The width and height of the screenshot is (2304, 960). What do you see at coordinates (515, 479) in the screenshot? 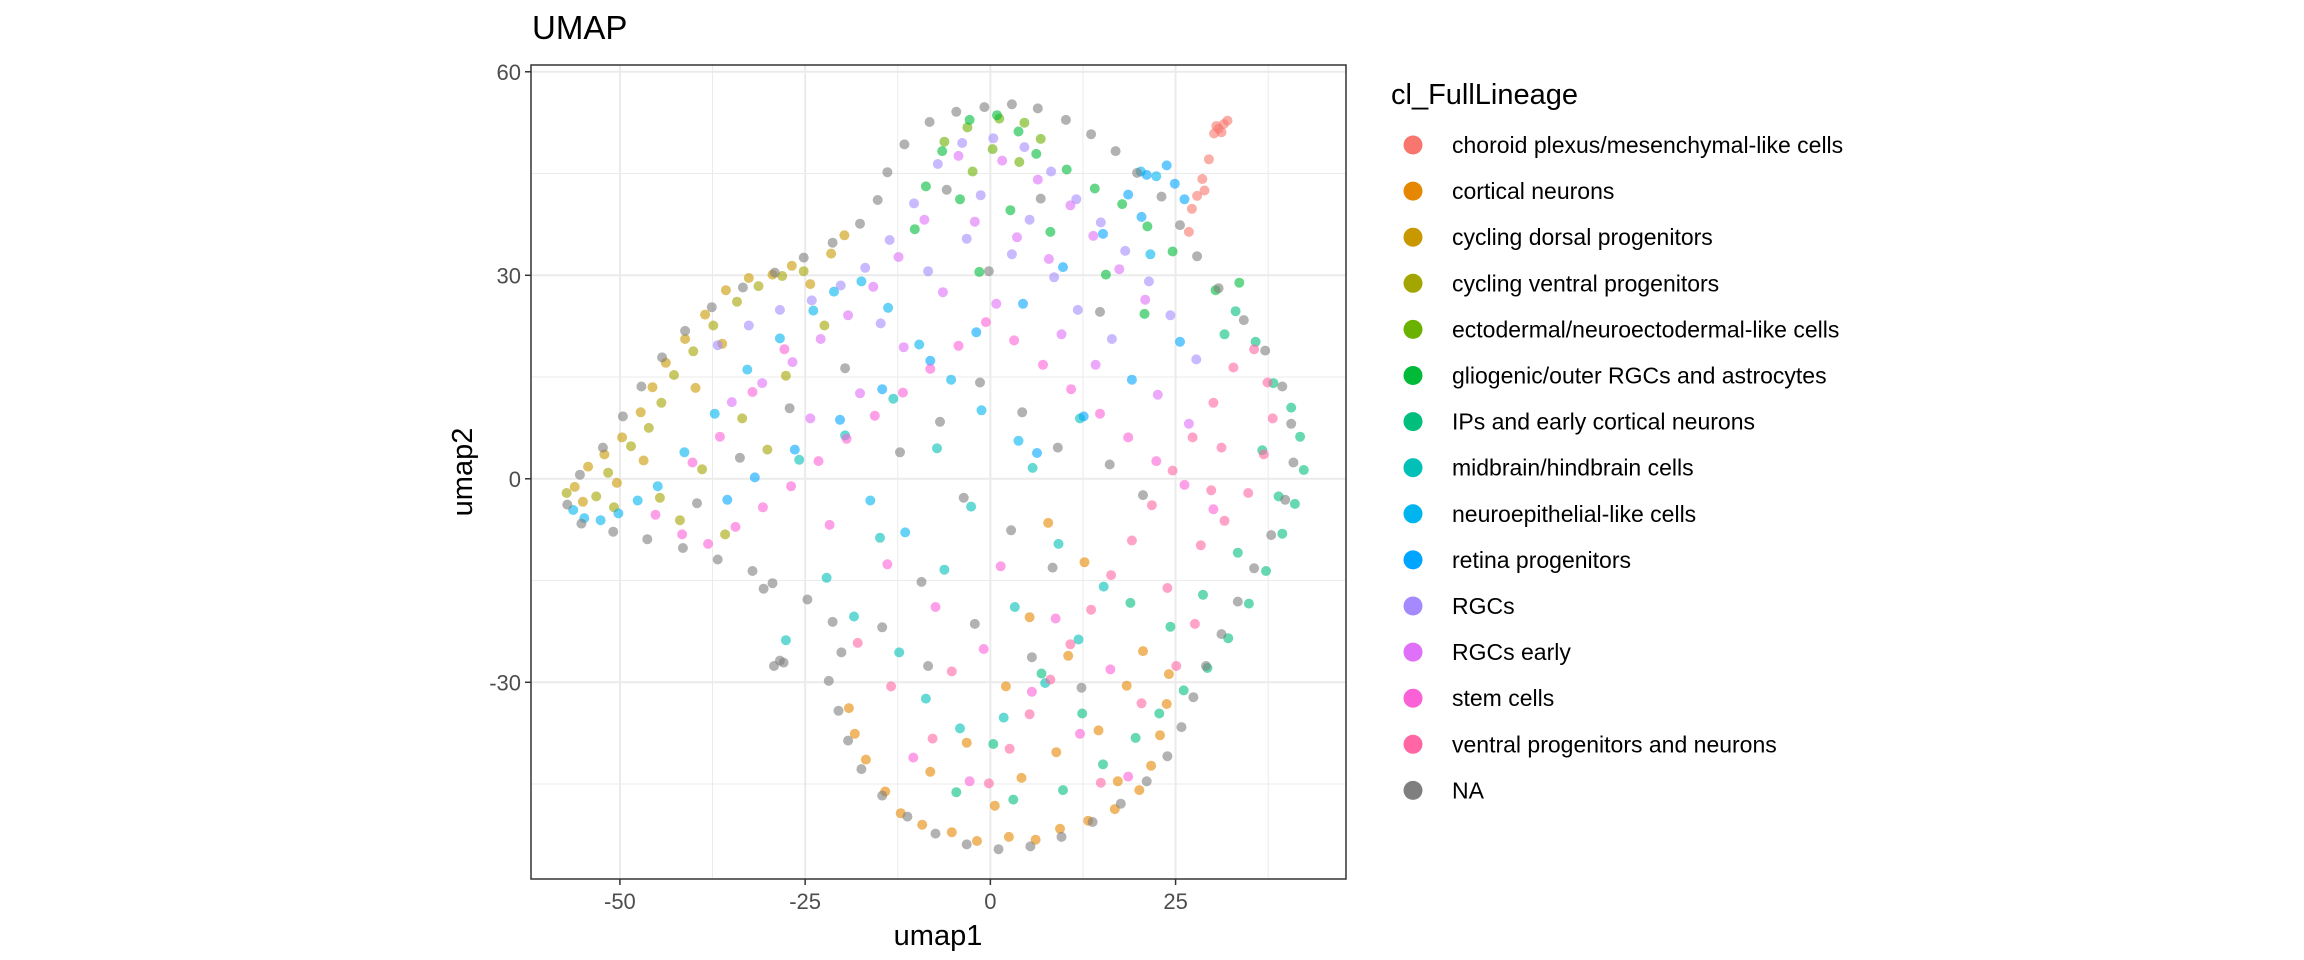
I see `y-tick-label: 0` at bounding box center [515, 479].